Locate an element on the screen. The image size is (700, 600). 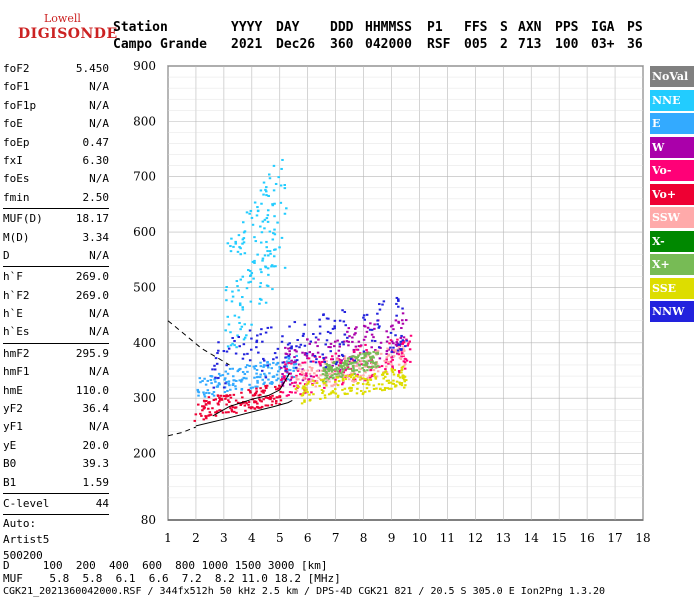
param-row: MUF(D) 18.17 is located at coordinates (56, 219).